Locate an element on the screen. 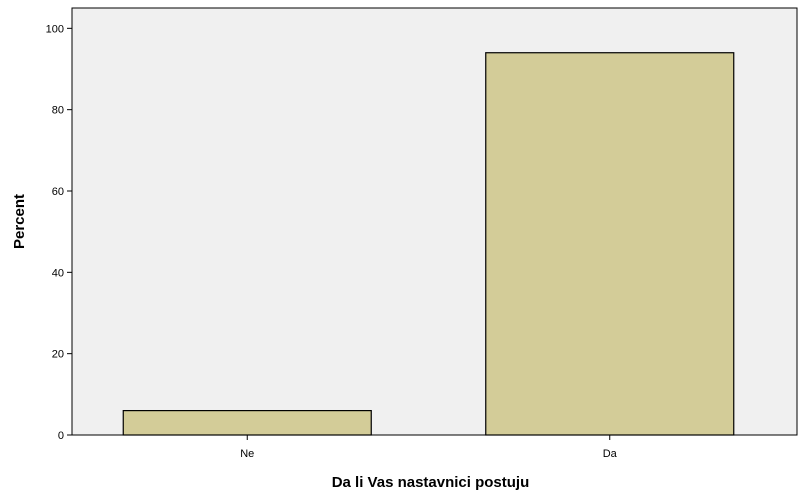 This screenshot has height=497, width=799. y-tick-label: 60 is located at coordinates (58, 192).